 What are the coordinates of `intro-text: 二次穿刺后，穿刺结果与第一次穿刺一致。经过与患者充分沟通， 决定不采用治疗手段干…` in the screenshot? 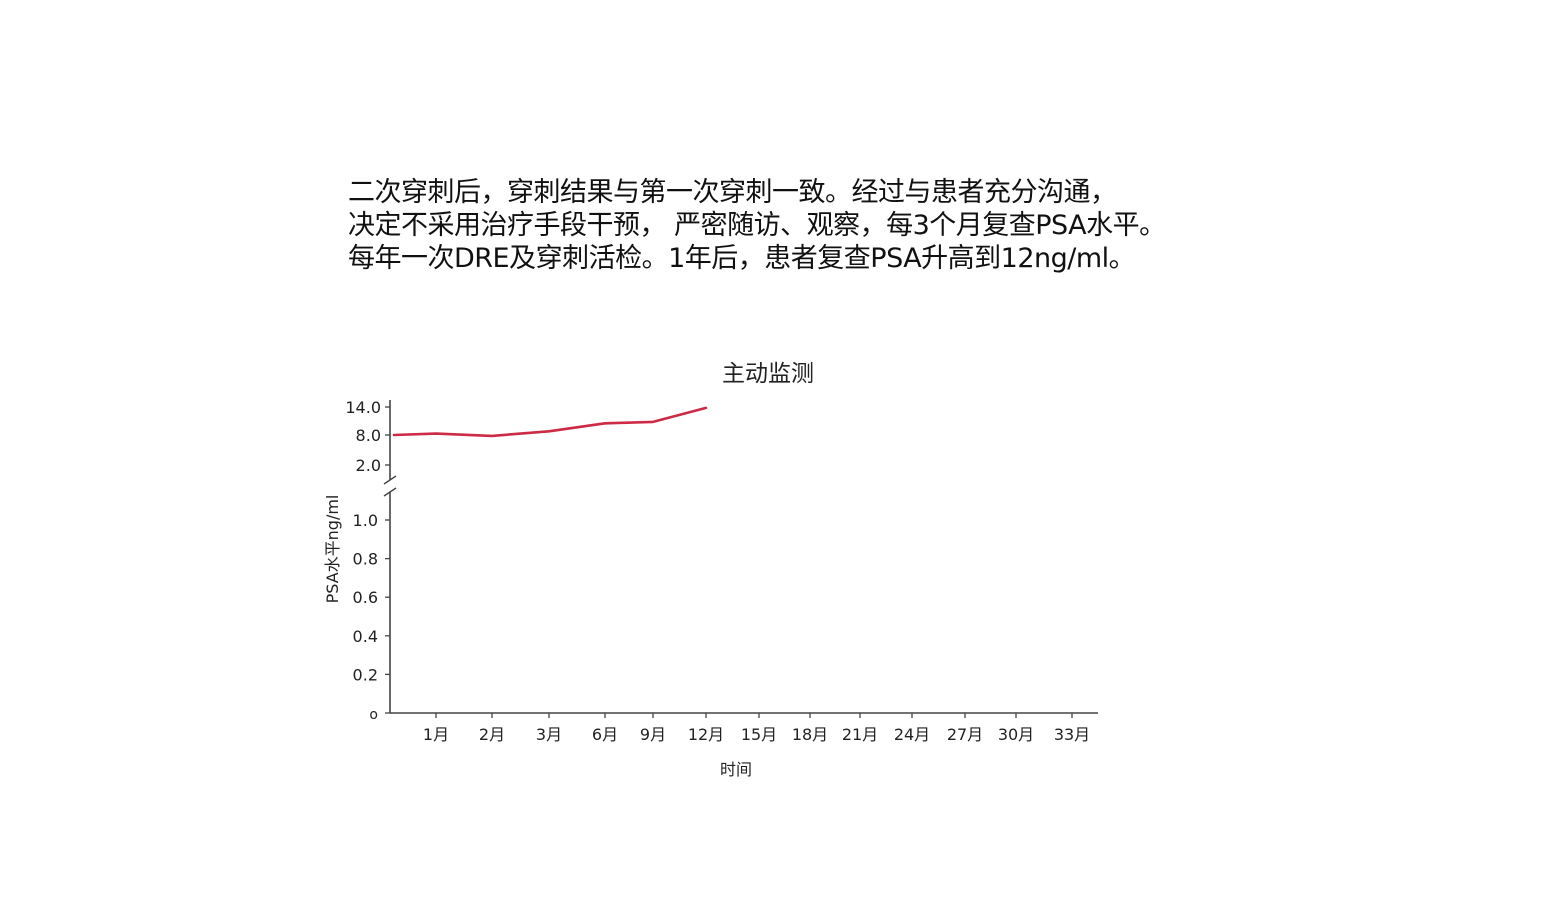 It's located at (798, 225).